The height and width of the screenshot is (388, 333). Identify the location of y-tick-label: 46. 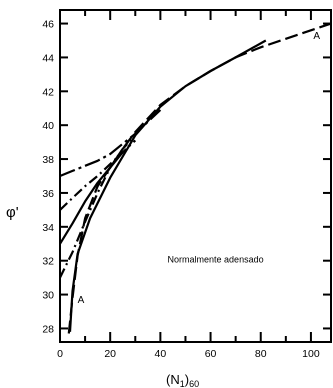
(48, 25).